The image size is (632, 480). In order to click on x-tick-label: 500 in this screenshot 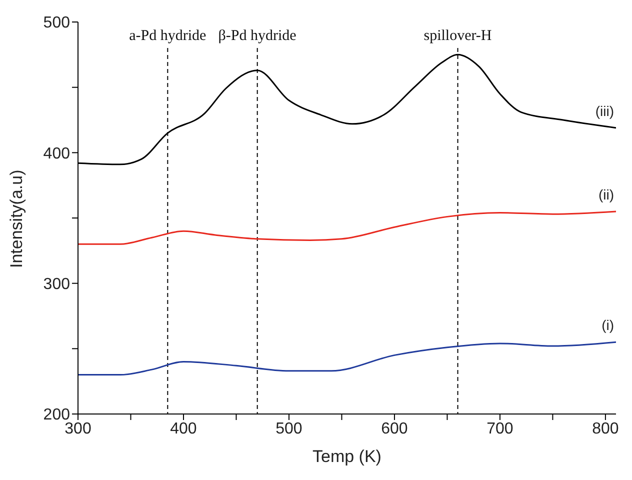, I will do `click(289, 429)`.